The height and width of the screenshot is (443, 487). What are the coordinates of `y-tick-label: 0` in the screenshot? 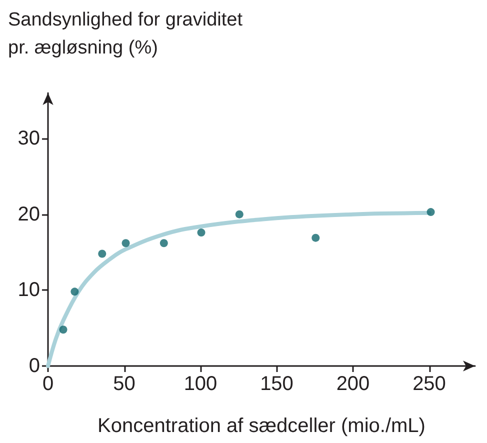 It's located at (34, 366).